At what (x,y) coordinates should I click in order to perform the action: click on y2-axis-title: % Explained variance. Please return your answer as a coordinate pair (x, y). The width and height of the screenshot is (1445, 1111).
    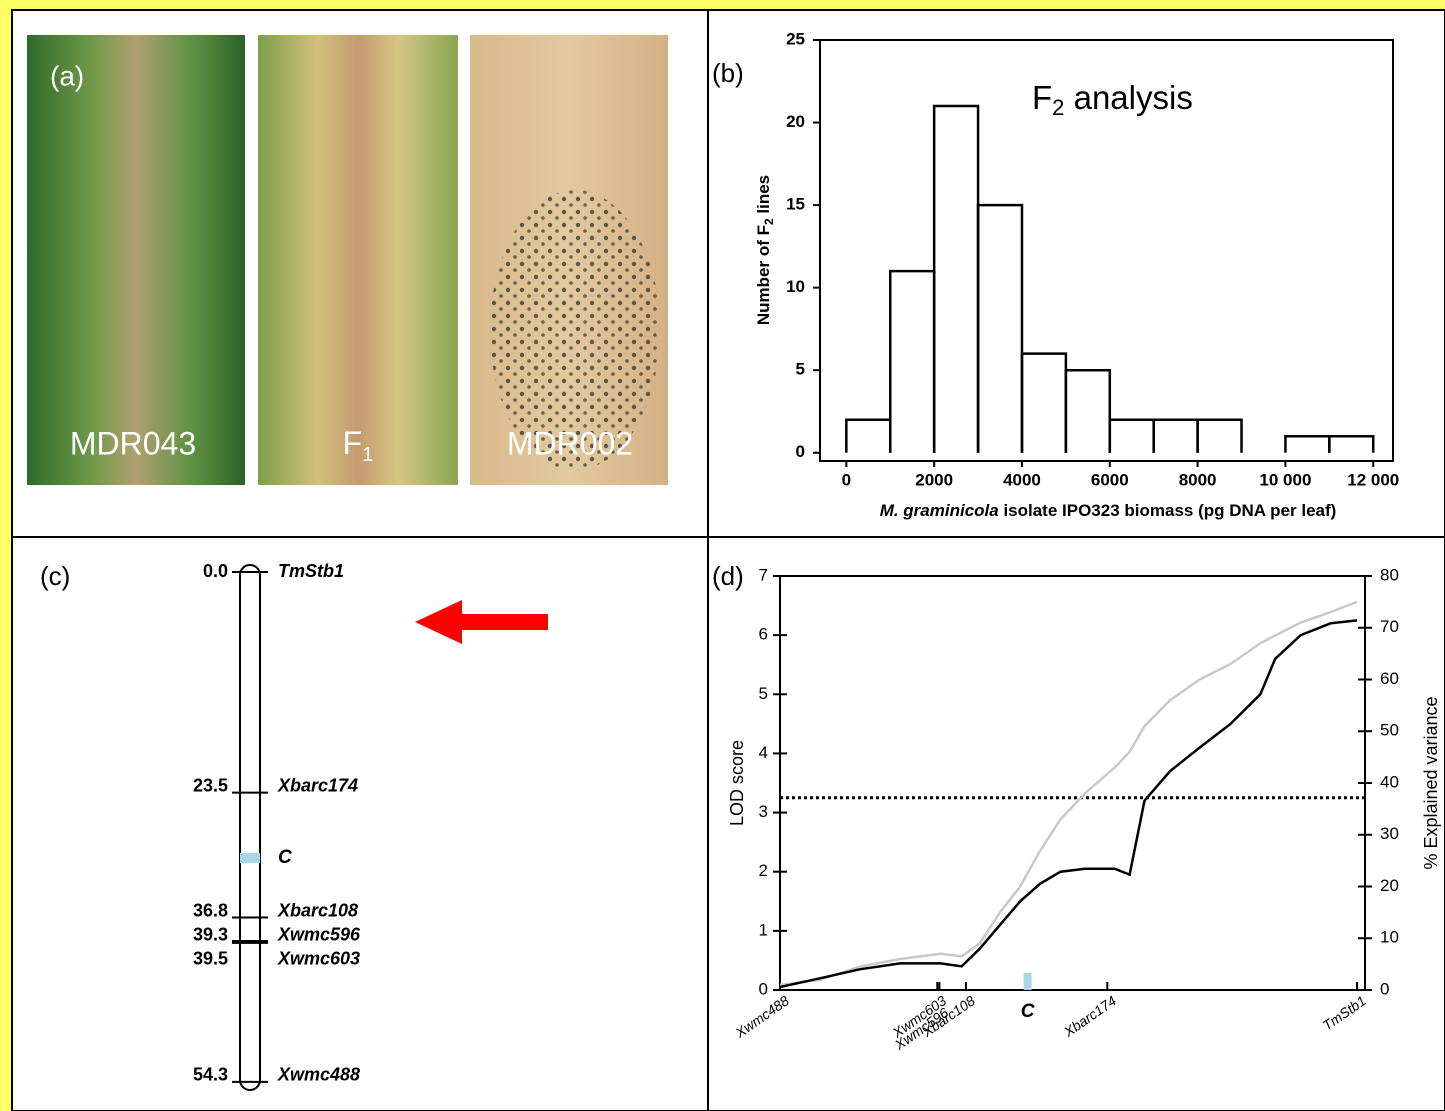
    Looking at the image, I should click on (1431, 782).